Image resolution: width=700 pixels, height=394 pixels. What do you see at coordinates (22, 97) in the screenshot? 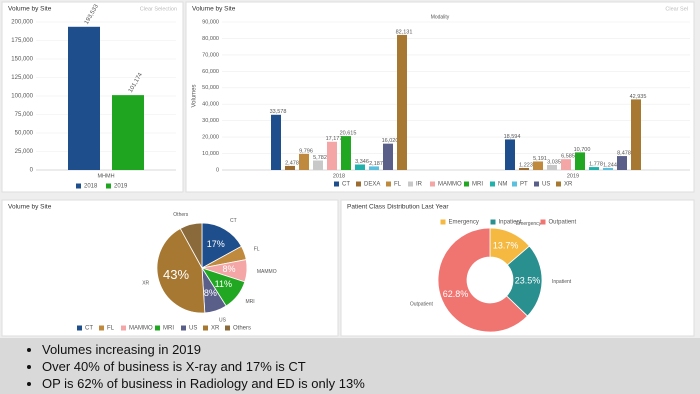
I see `y-tick-label: 100,000` at bounding box center [22, 97].